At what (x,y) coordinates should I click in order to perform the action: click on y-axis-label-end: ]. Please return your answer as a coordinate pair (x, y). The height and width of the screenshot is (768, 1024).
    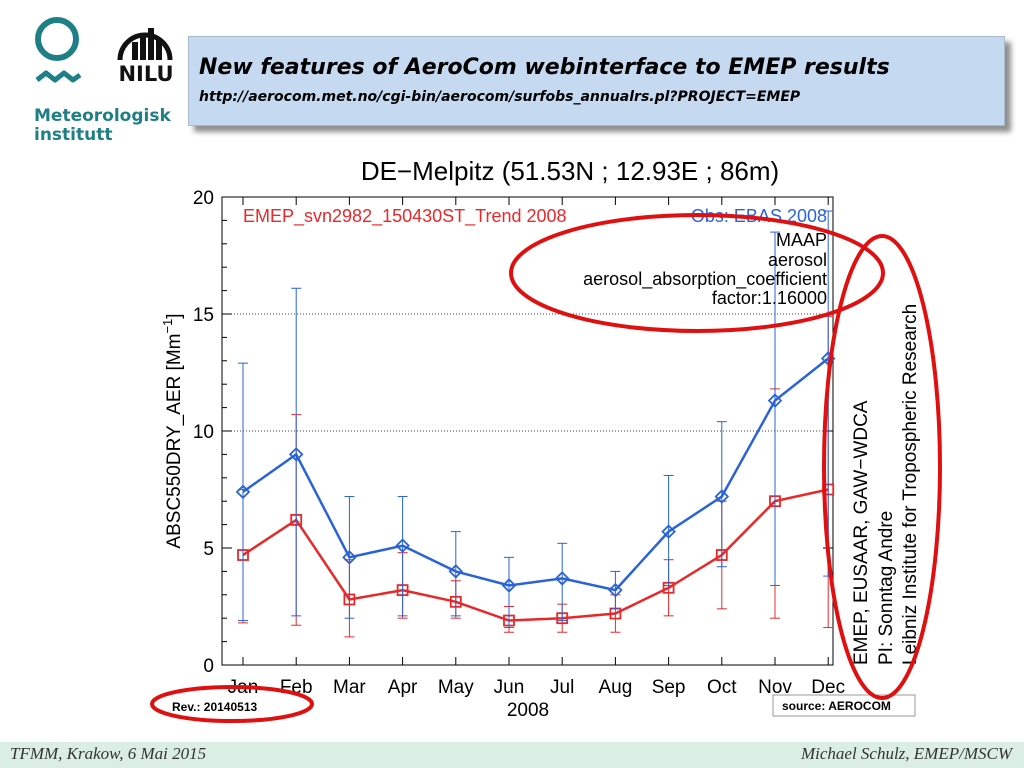
    Looking at the image, I should click on (174, 315).